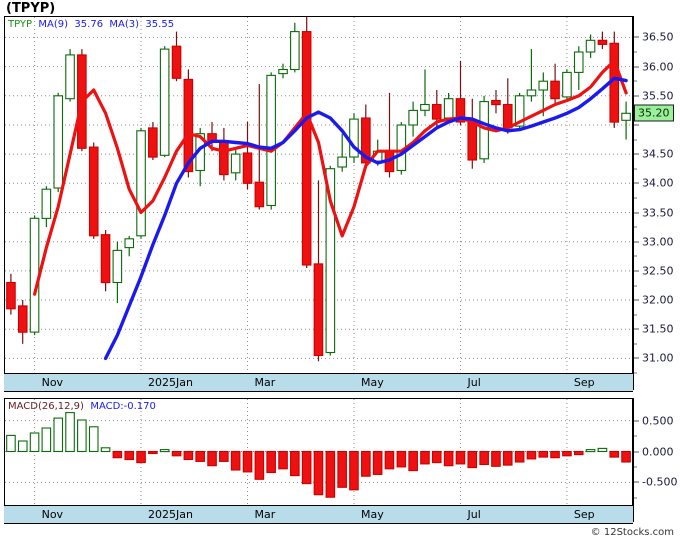 The height and width of the screenshot is (546, 680). I want to click on y-tick-label: 31.50, so click(658, 329).